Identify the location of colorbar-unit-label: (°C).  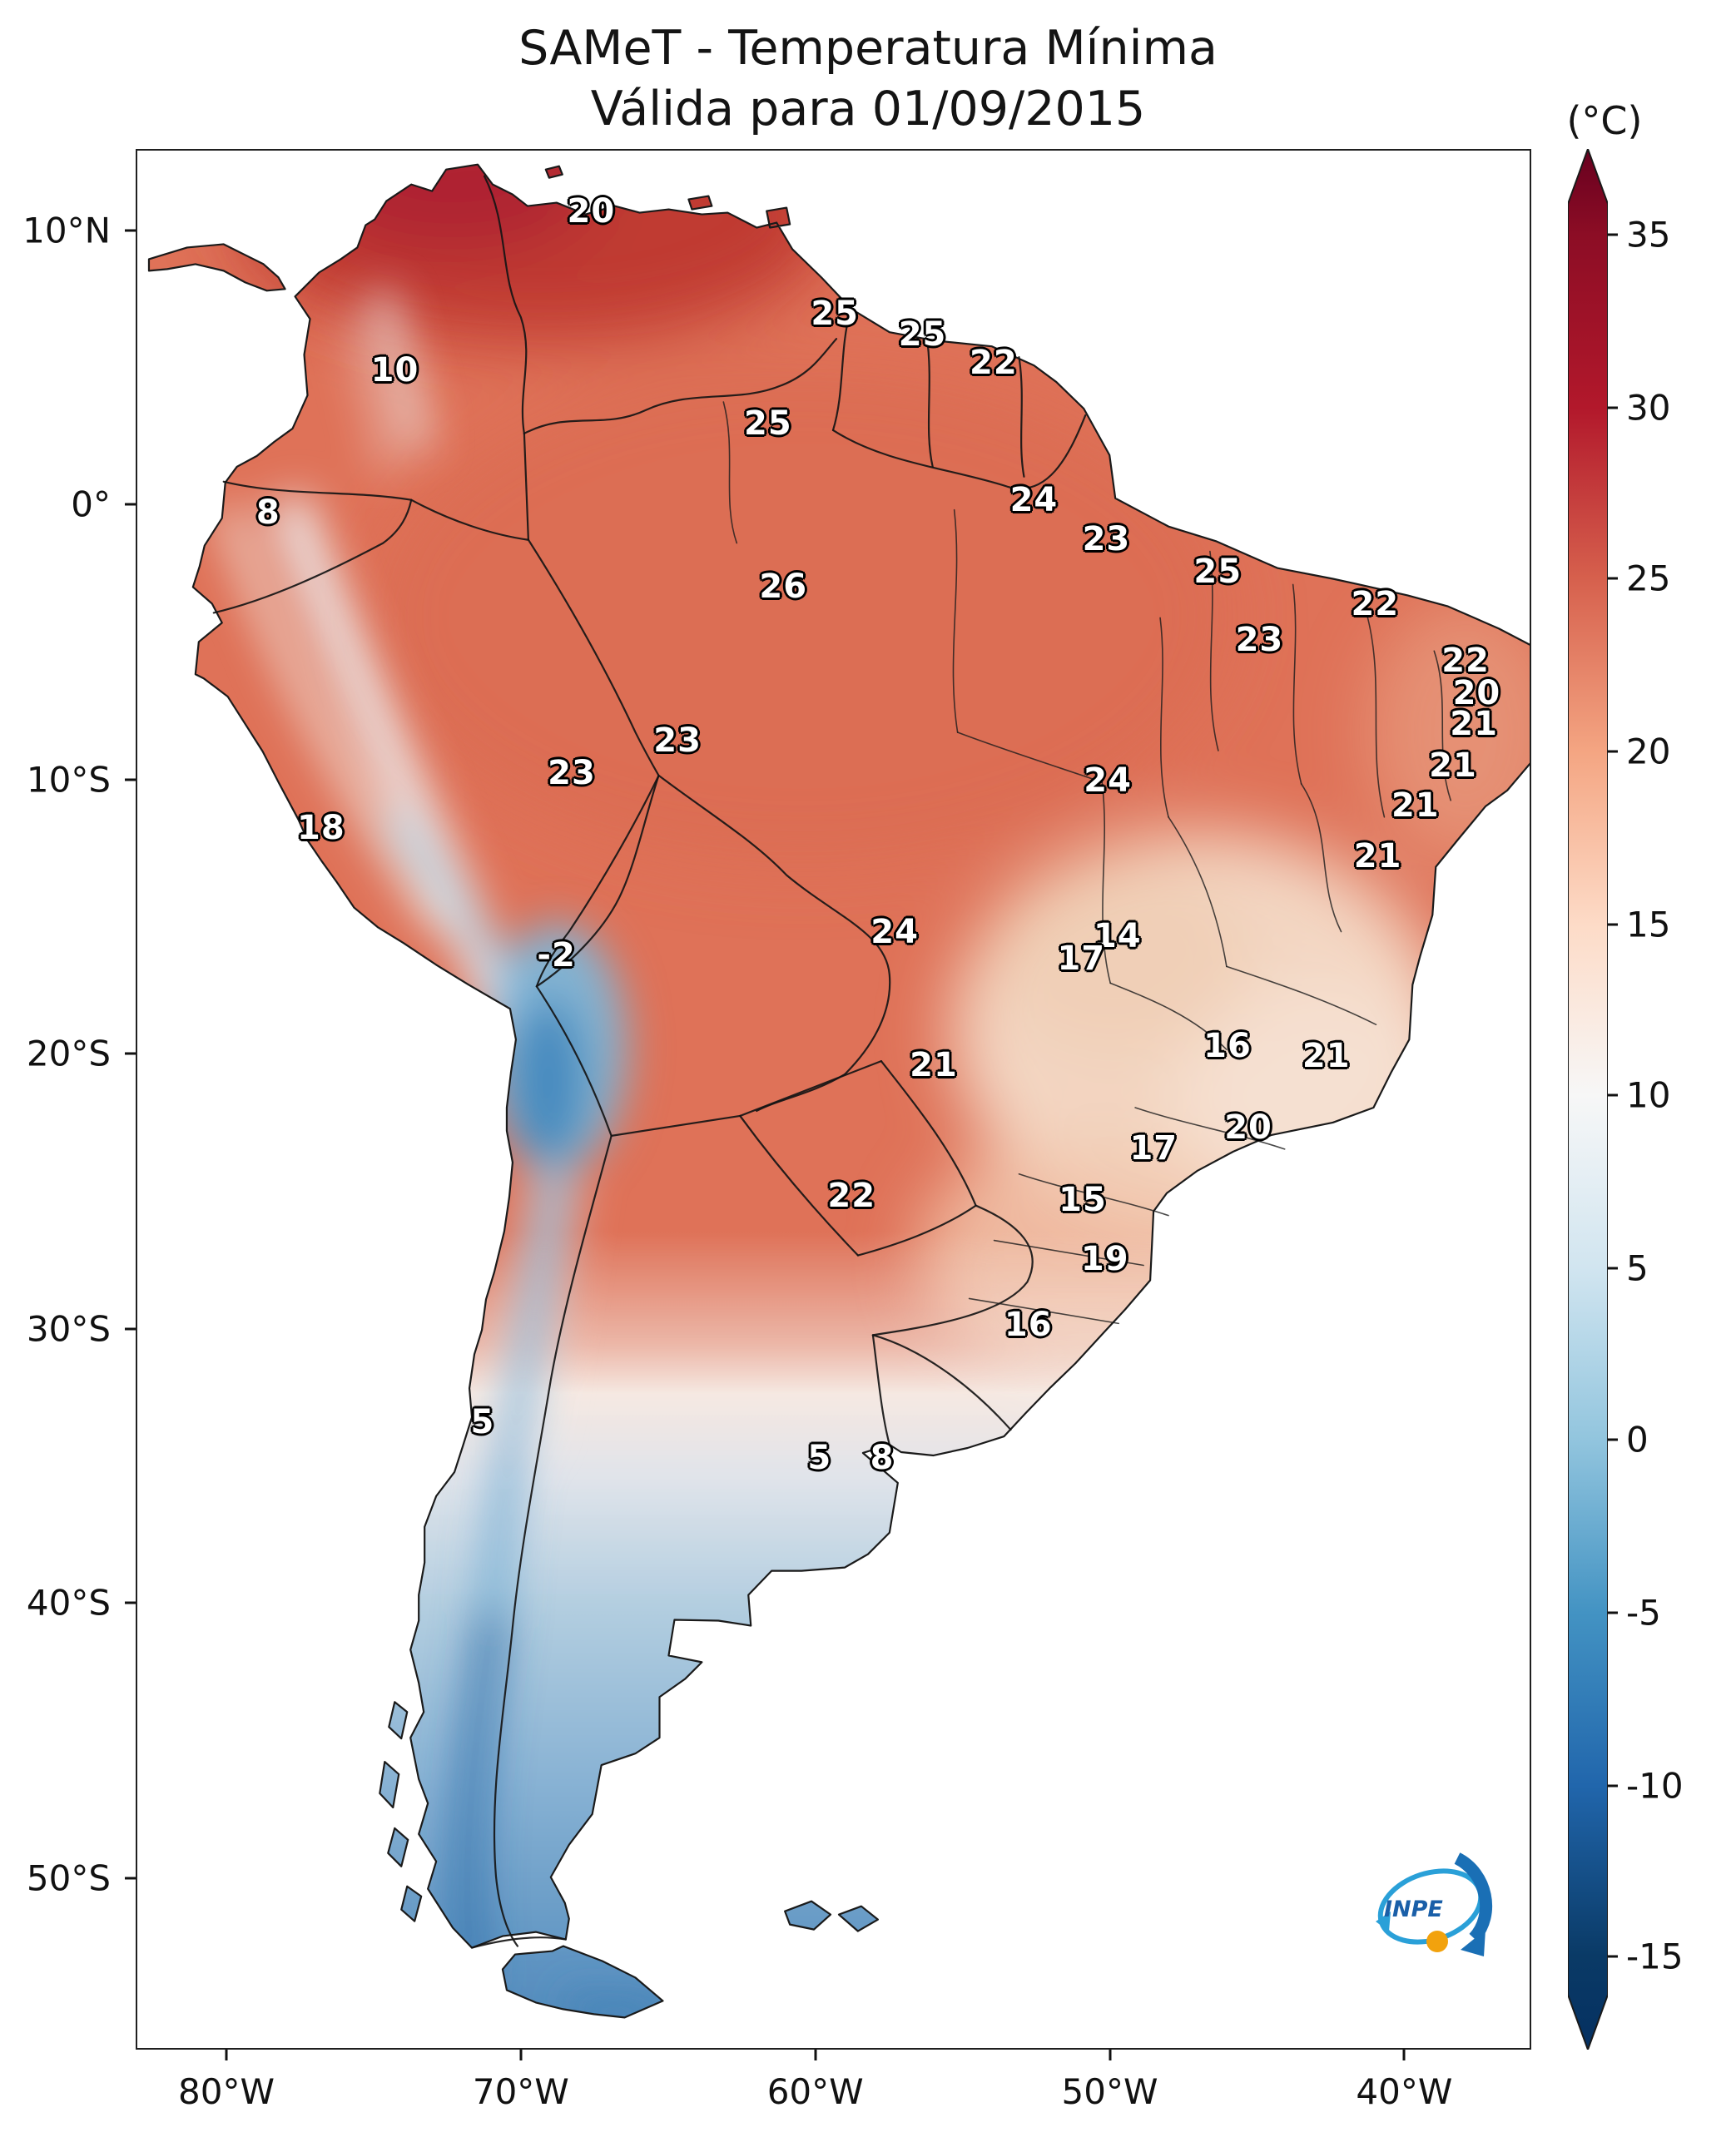
(1605, 120).